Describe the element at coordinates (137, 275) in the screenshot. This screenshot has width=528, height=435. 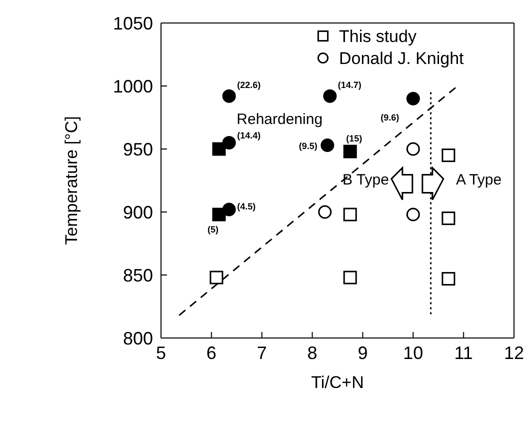
I see `y-tick-label: 850` at that location.